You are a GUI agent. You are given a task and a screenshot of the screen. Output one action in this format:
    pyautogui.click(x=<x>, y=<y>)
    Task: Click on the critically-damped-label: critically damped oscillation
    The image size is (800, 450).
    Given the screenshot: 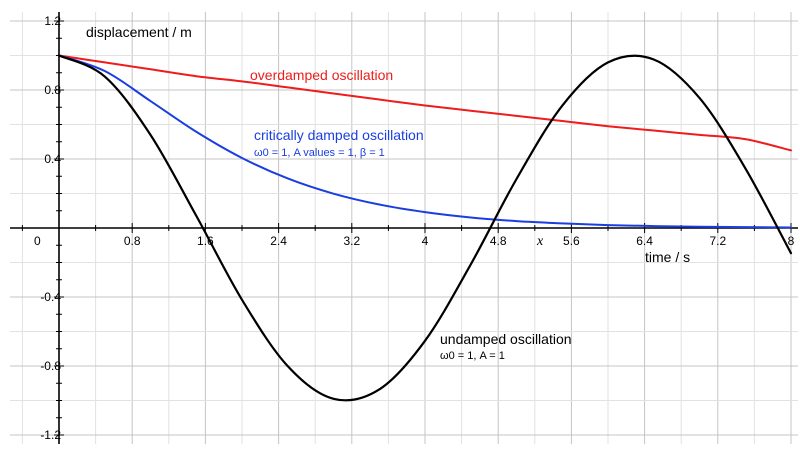 What is the action you would take?
    pyautogui.click(x=339, y=135)
    